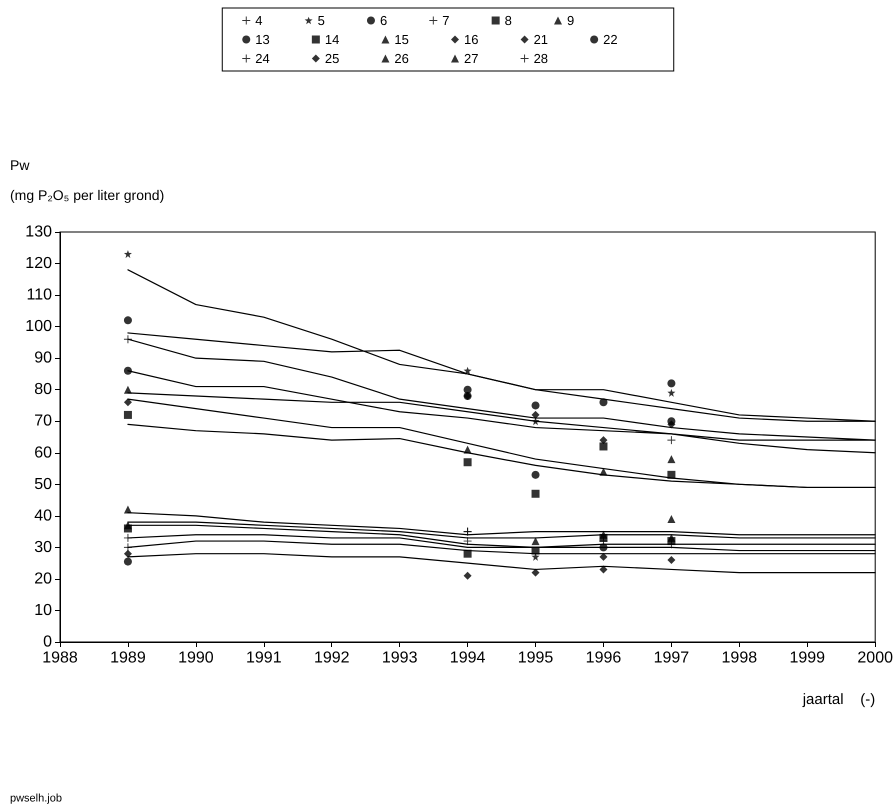  What do you see at coordinates (350, 39) in the screenshot?
I see `legend-label: 14` at bounding box center [350, 39].